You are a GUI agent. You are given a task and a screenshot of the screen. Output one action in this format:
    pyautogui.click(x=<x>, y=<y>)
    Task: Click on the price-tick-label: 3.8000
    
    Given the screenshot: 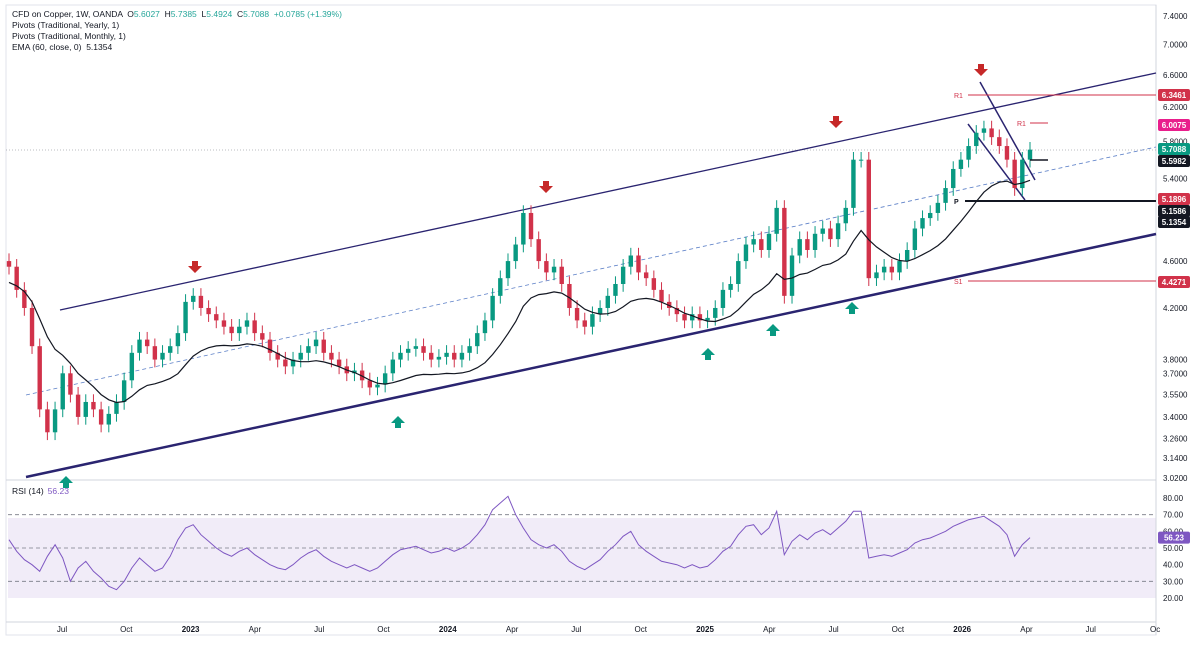 What is the action you would take?
    pyautogui.click(x=1175, y=360)
    